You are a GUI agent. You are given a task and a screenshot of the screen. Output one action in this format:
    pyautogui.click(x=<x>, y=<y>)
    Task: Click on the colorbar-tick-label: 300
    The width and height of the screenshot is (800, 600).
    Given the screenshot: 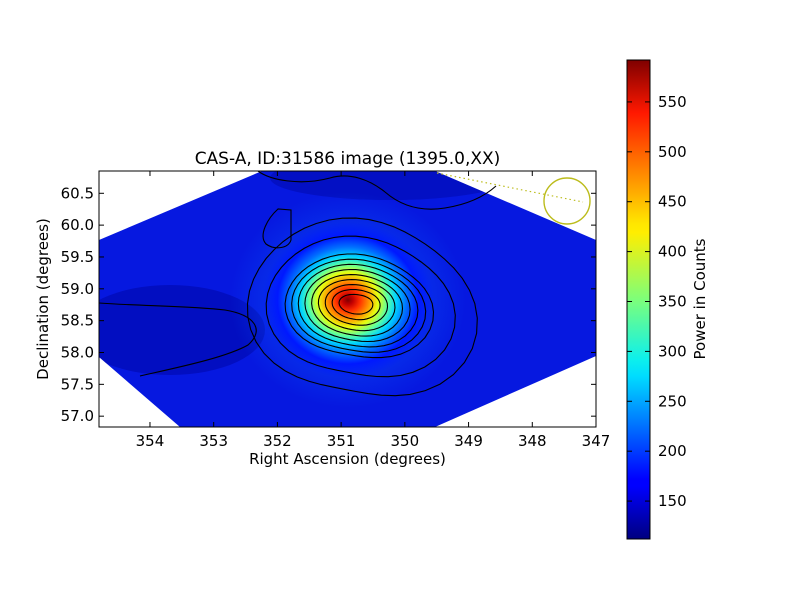 What is the action you would take?
    pyautogui.click(x=672, y=351)
    